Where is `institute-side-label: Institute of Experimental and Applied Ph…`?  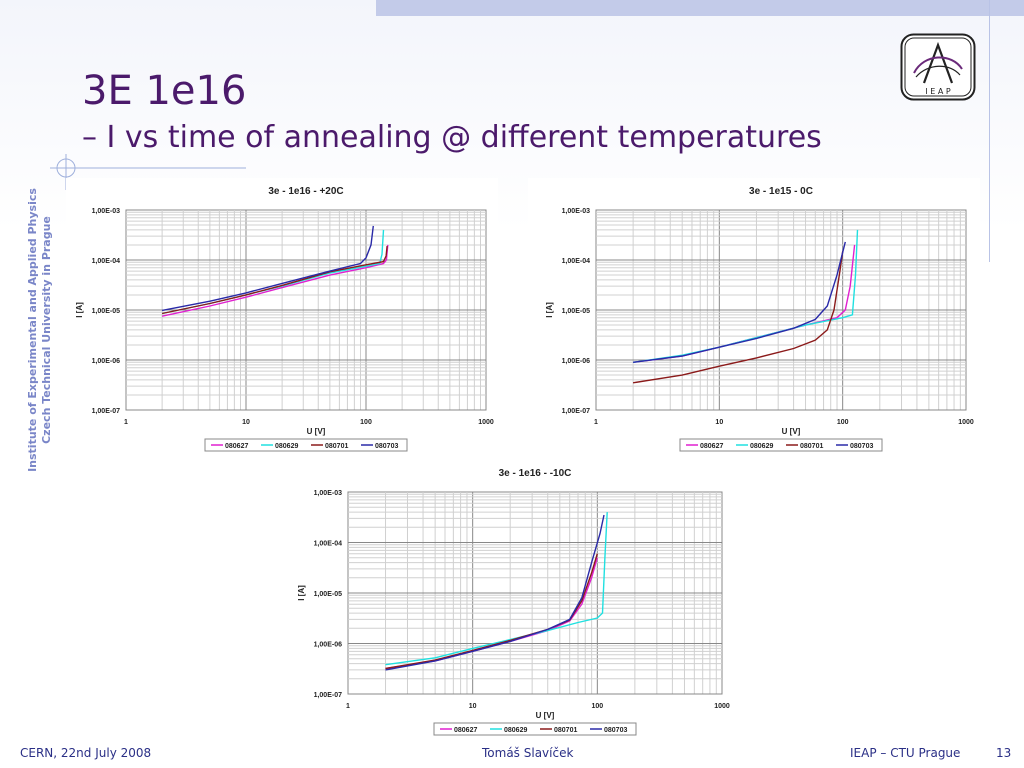 institute-side-label: Institute of Experimental and Applied Ph… is located at coordinates (39, 330).